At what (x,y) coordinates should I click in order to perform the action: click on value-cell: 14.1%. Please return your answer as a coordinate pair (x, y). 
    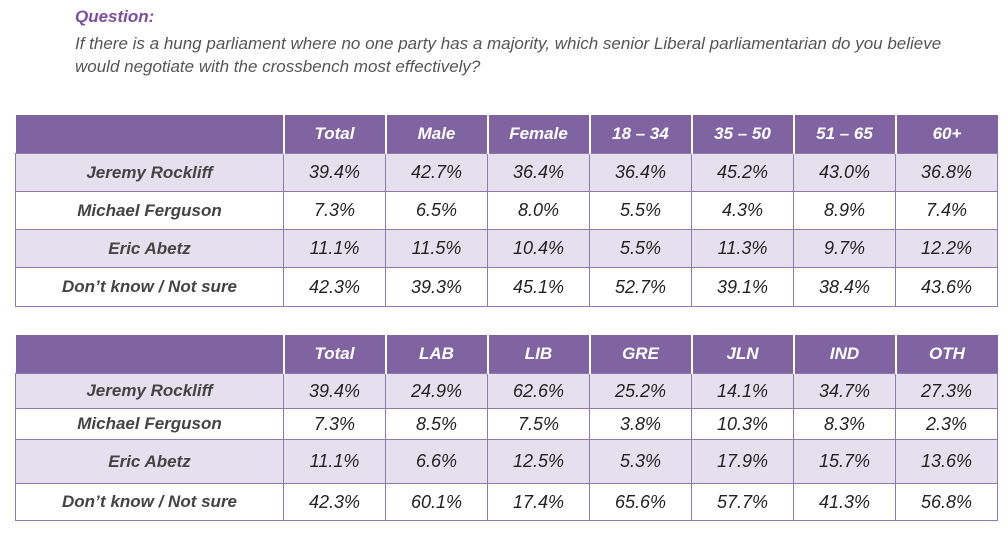
    Looking at the image, I should click on (742, 391).